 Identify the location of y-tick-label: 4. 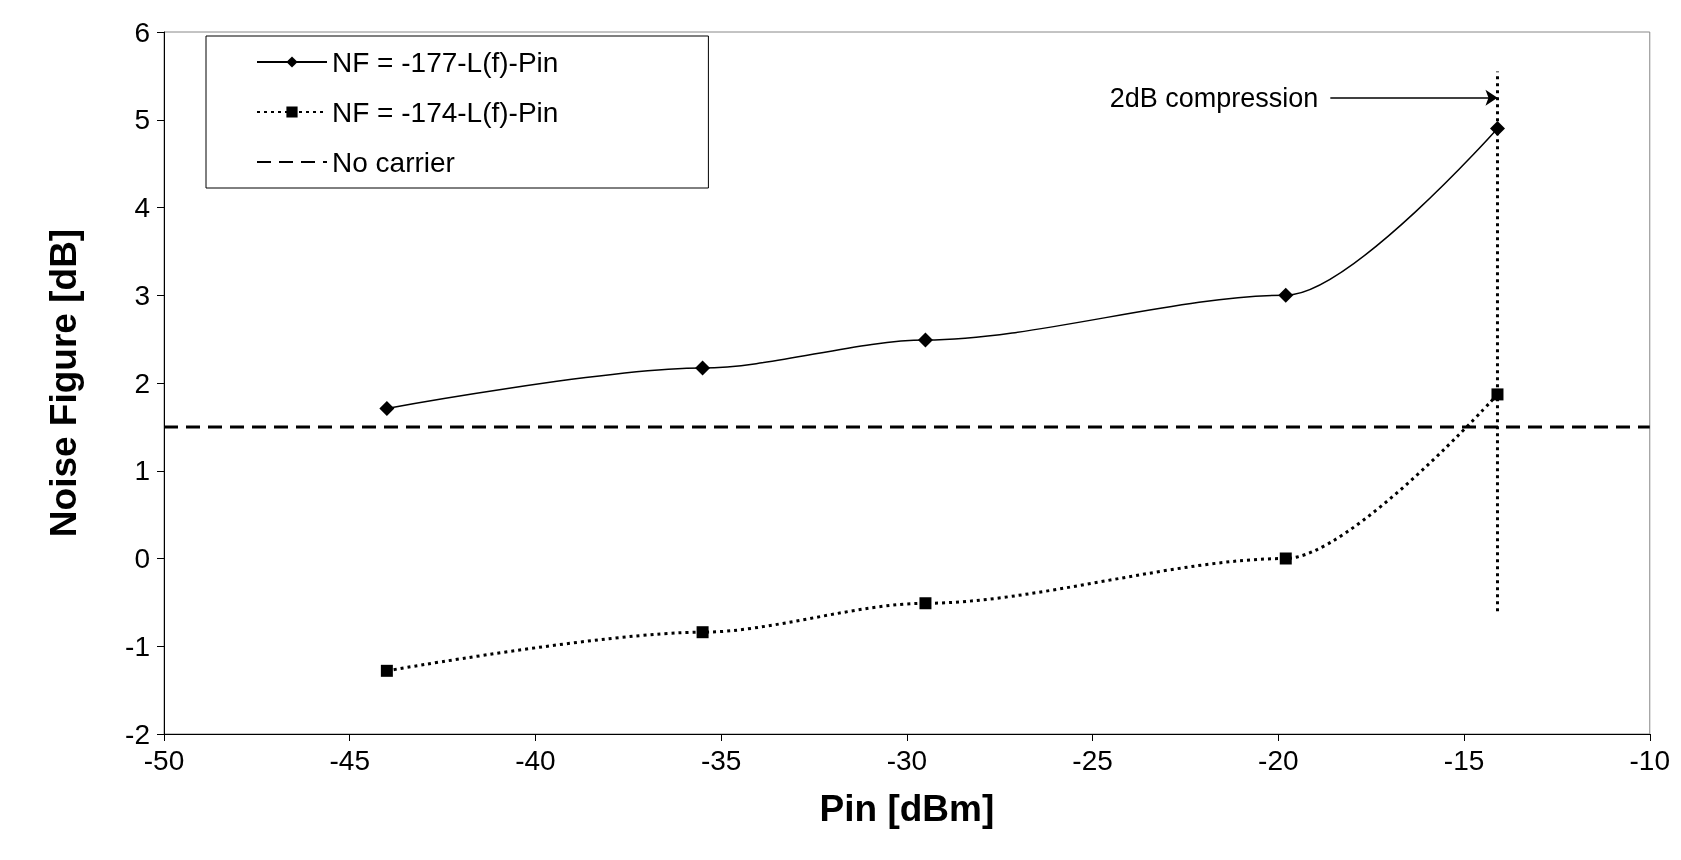
(142, 207).